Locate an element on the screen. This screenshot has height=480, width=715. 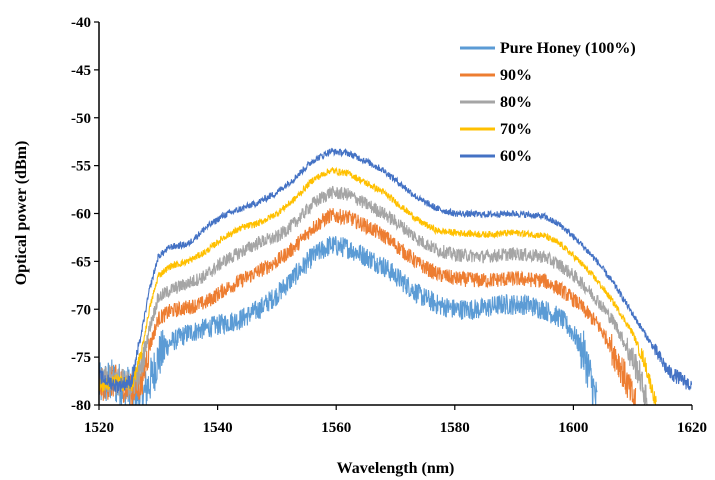
y-tick-label: -40 is located at coordinates (81, 23).